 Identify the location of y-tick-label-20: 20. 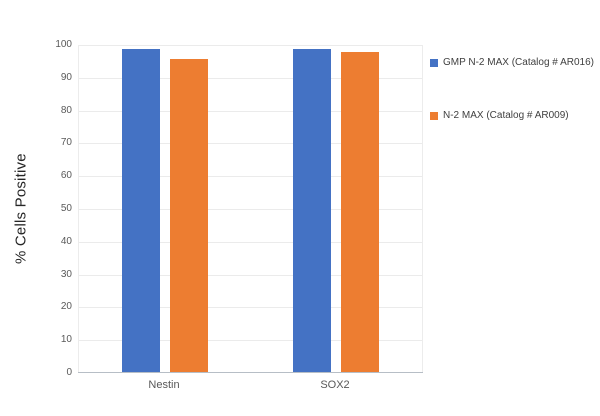
(66, 307).